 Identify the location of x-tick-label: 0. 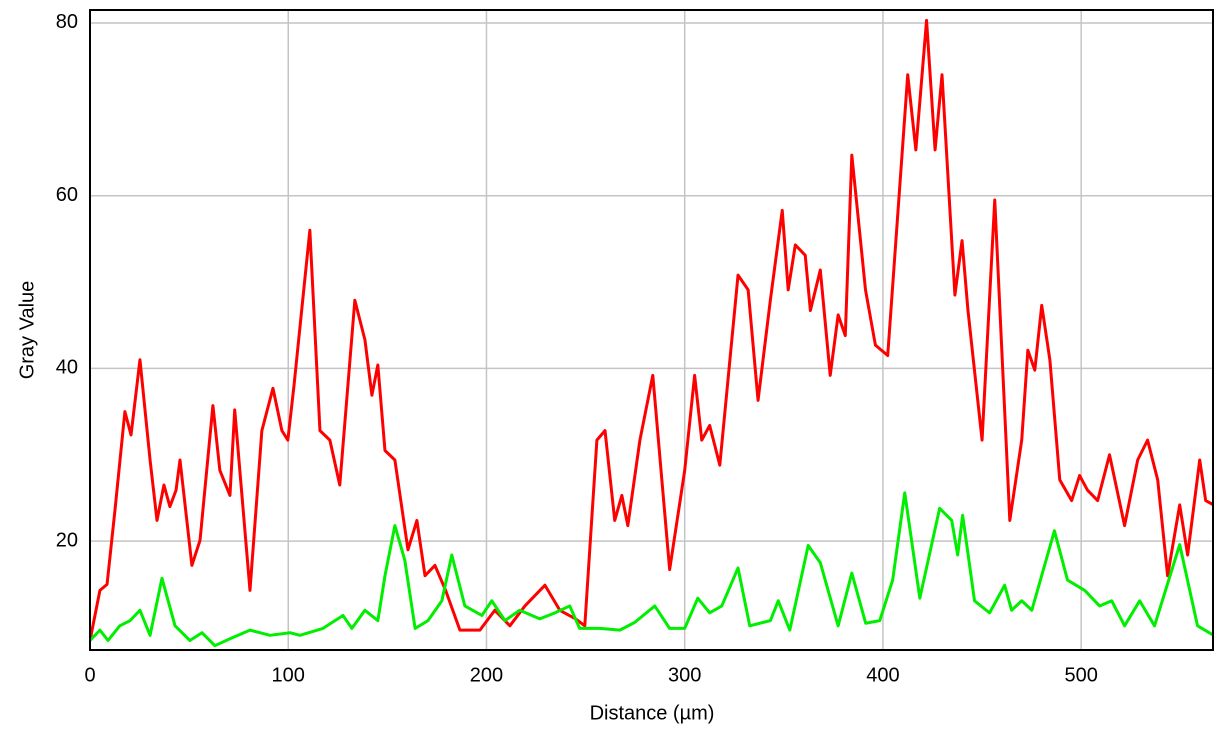
(89, 675).